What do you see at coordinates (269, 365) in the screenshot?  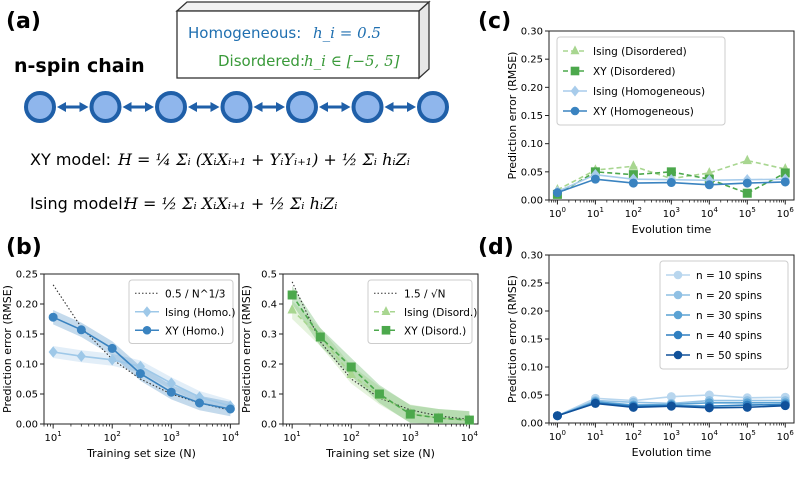 I see `y-tick-label: 0.2` at bounding box center [269, 365].